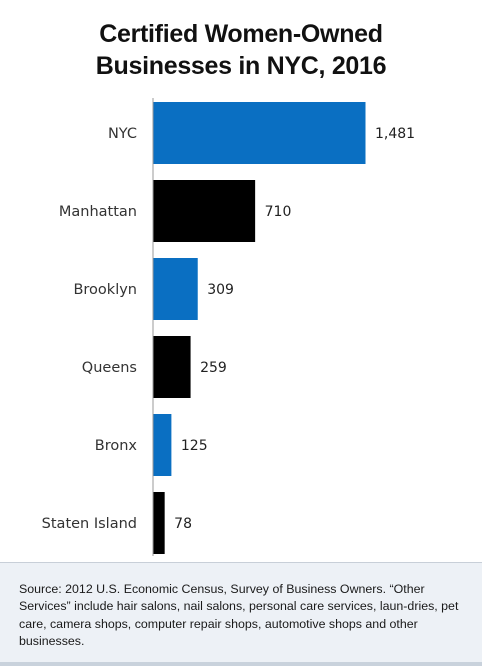  Describe the element at coordinates (98, 212) in the screenshot. I see `category-label-manhattan: Manhattan` at that location.